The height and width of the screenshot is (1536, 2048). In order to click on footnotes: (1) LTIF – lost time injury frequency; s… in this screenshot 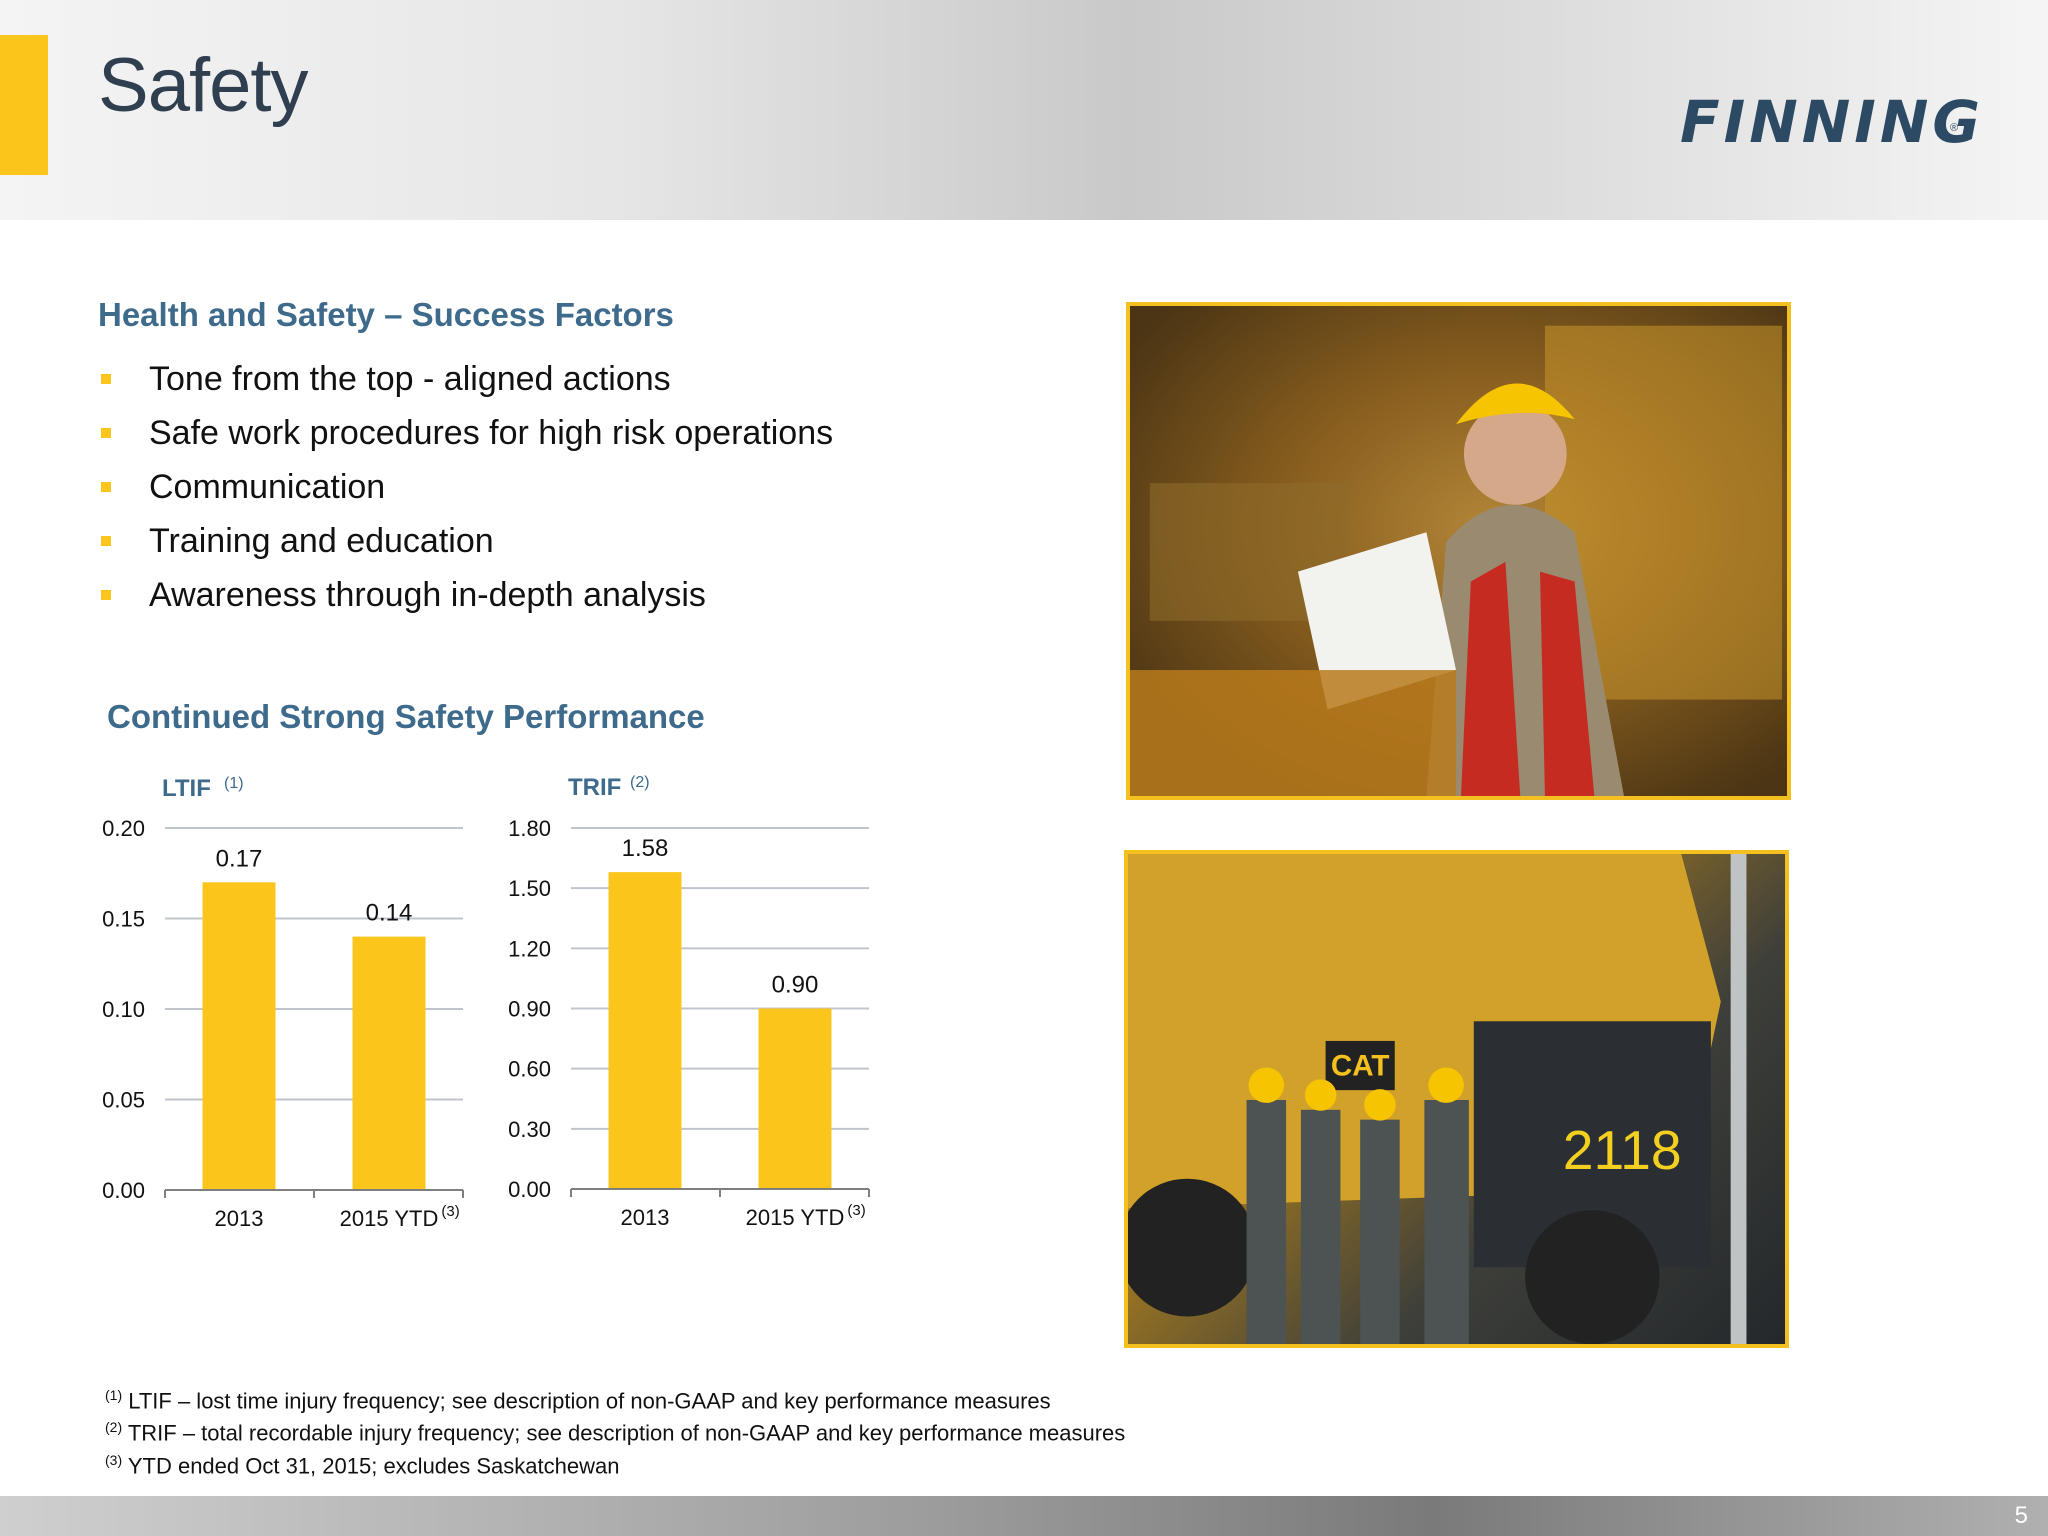, I will do `click(615, 1430)`.